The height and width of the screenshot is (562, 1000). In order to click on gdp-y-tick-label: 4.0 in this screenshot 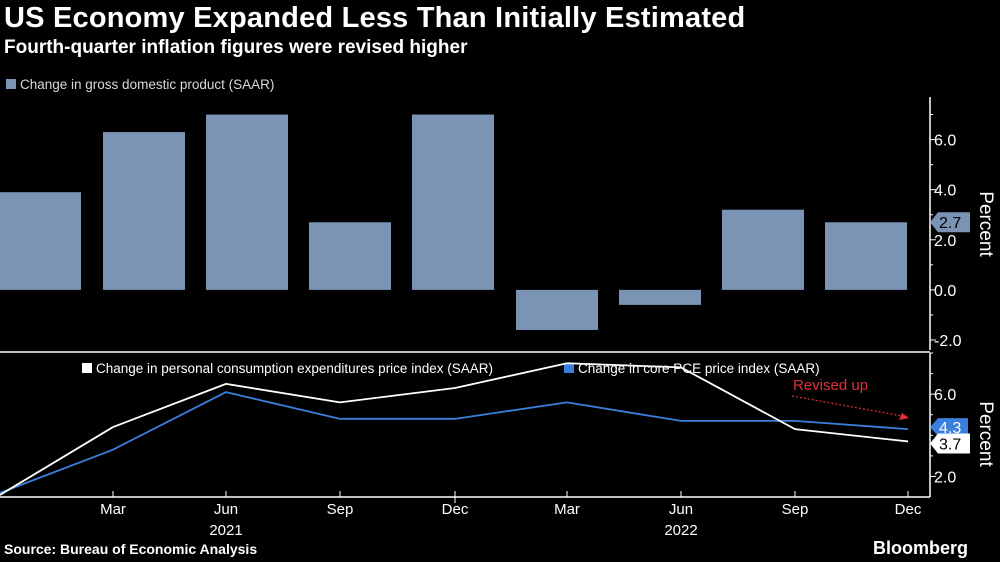, I will do `click(945, 191)`.